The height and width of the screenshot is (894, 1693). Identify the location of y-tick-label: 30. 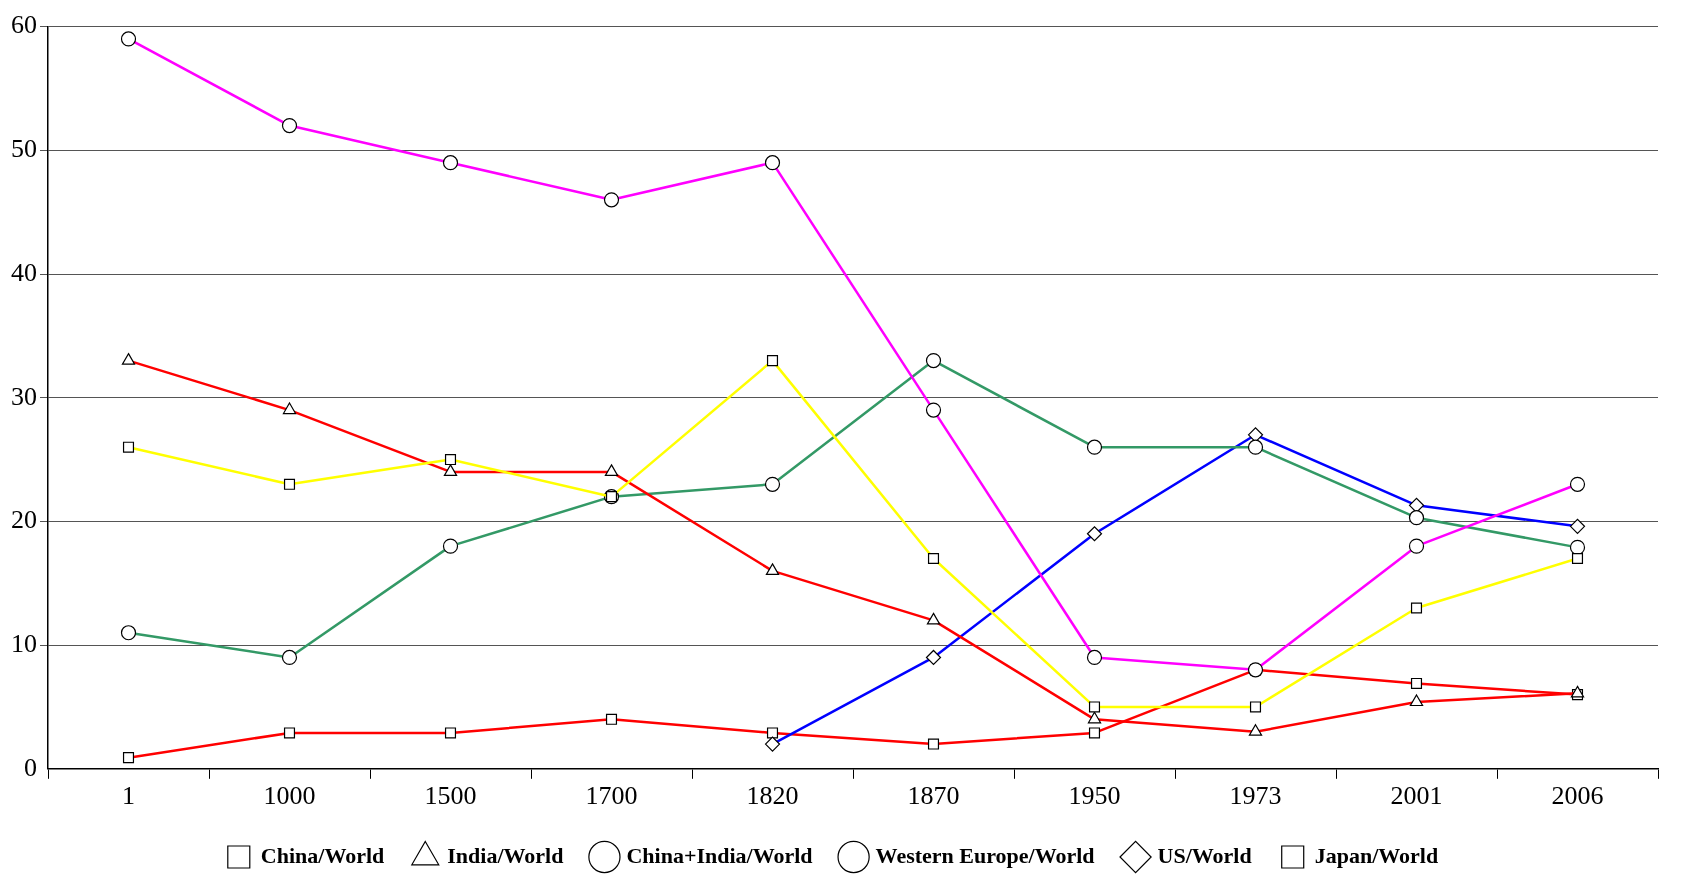
(24, 396).